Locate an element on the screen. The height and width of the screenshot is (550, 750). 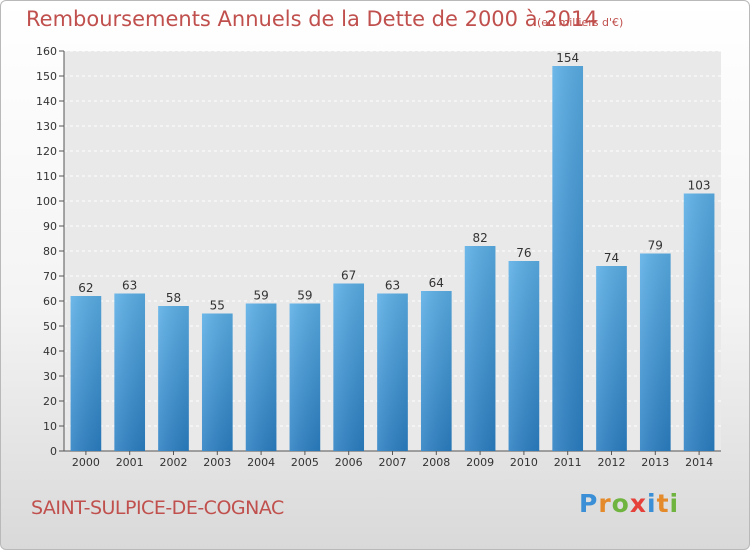
y-tick-label: 60 is located at coordinates (50, 301).